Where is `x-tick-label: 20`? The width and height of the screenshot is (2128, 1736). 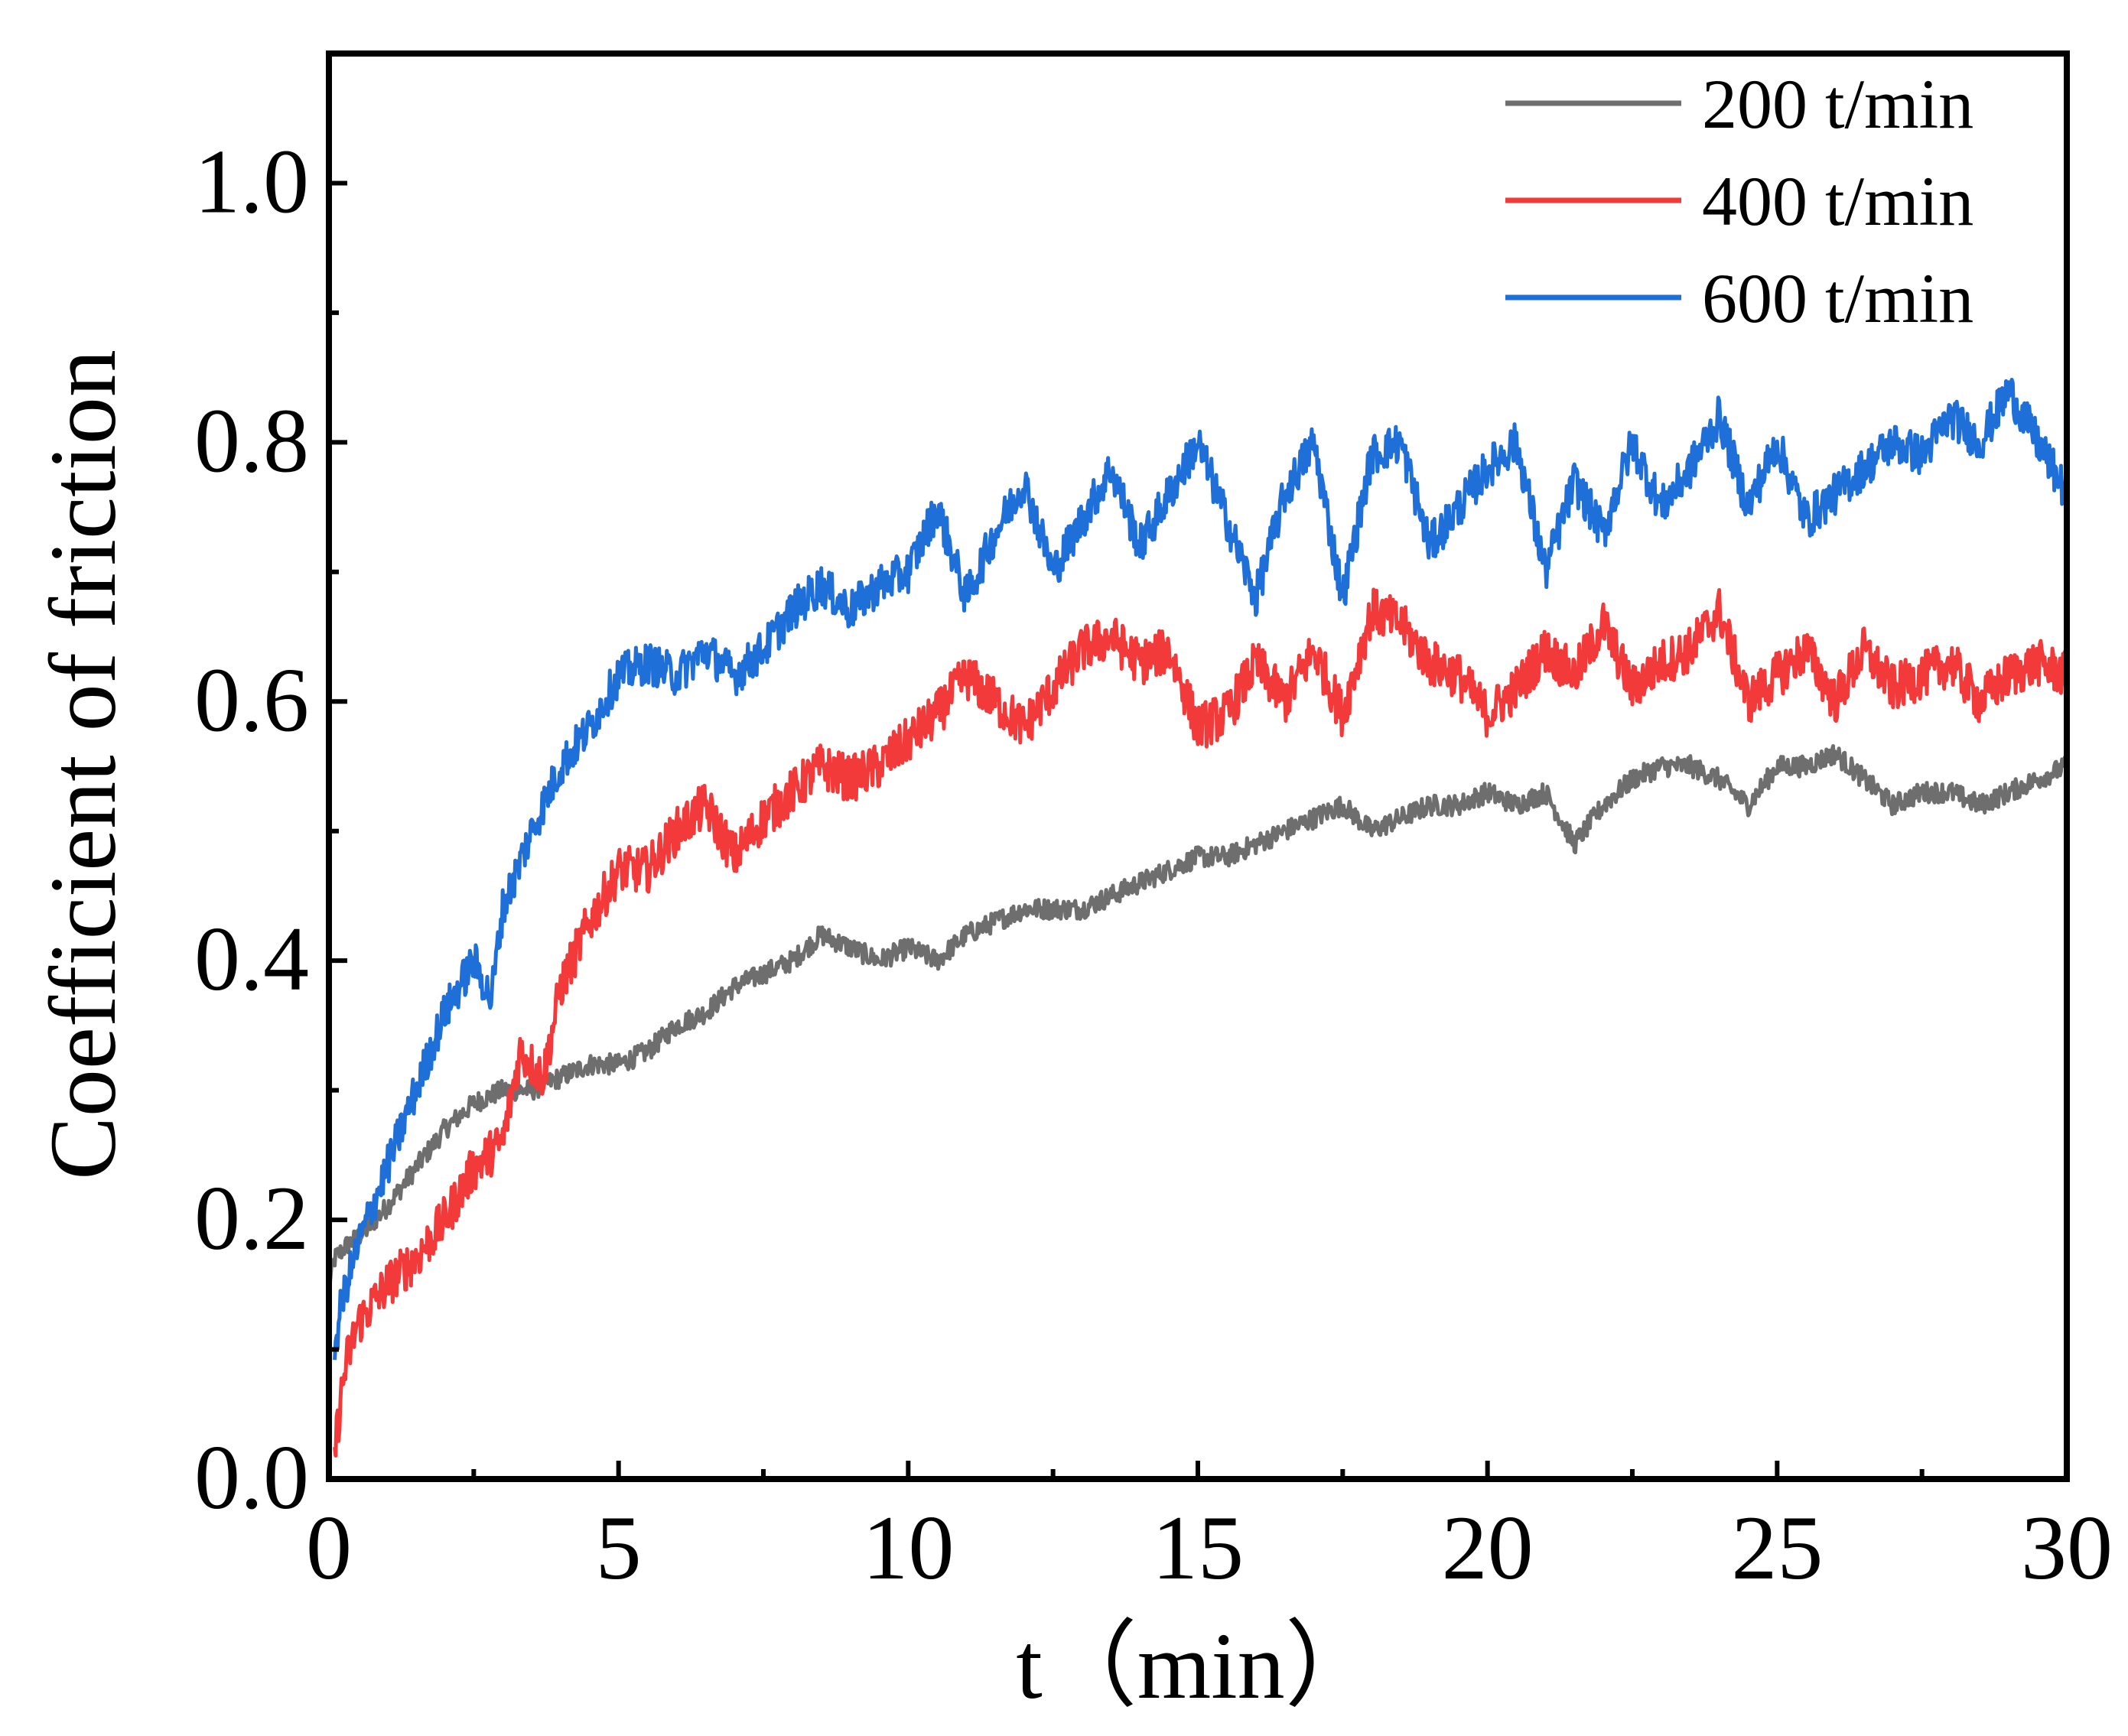 x-tick-label: 20 is located at coordinates (1488, 1547).